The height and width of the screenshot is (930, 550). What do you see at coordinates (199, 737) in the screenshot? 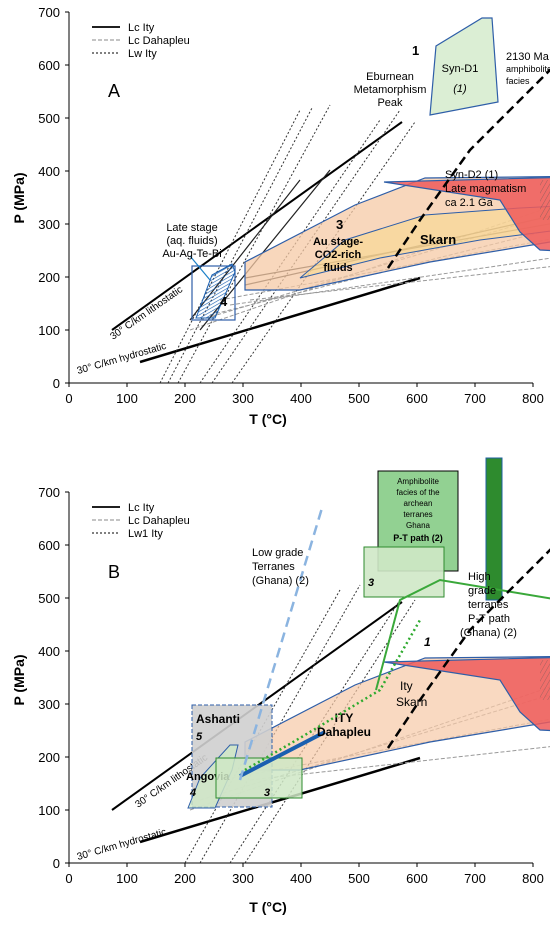
I see `label-5-b: 5` at bounding box center [199, 737].